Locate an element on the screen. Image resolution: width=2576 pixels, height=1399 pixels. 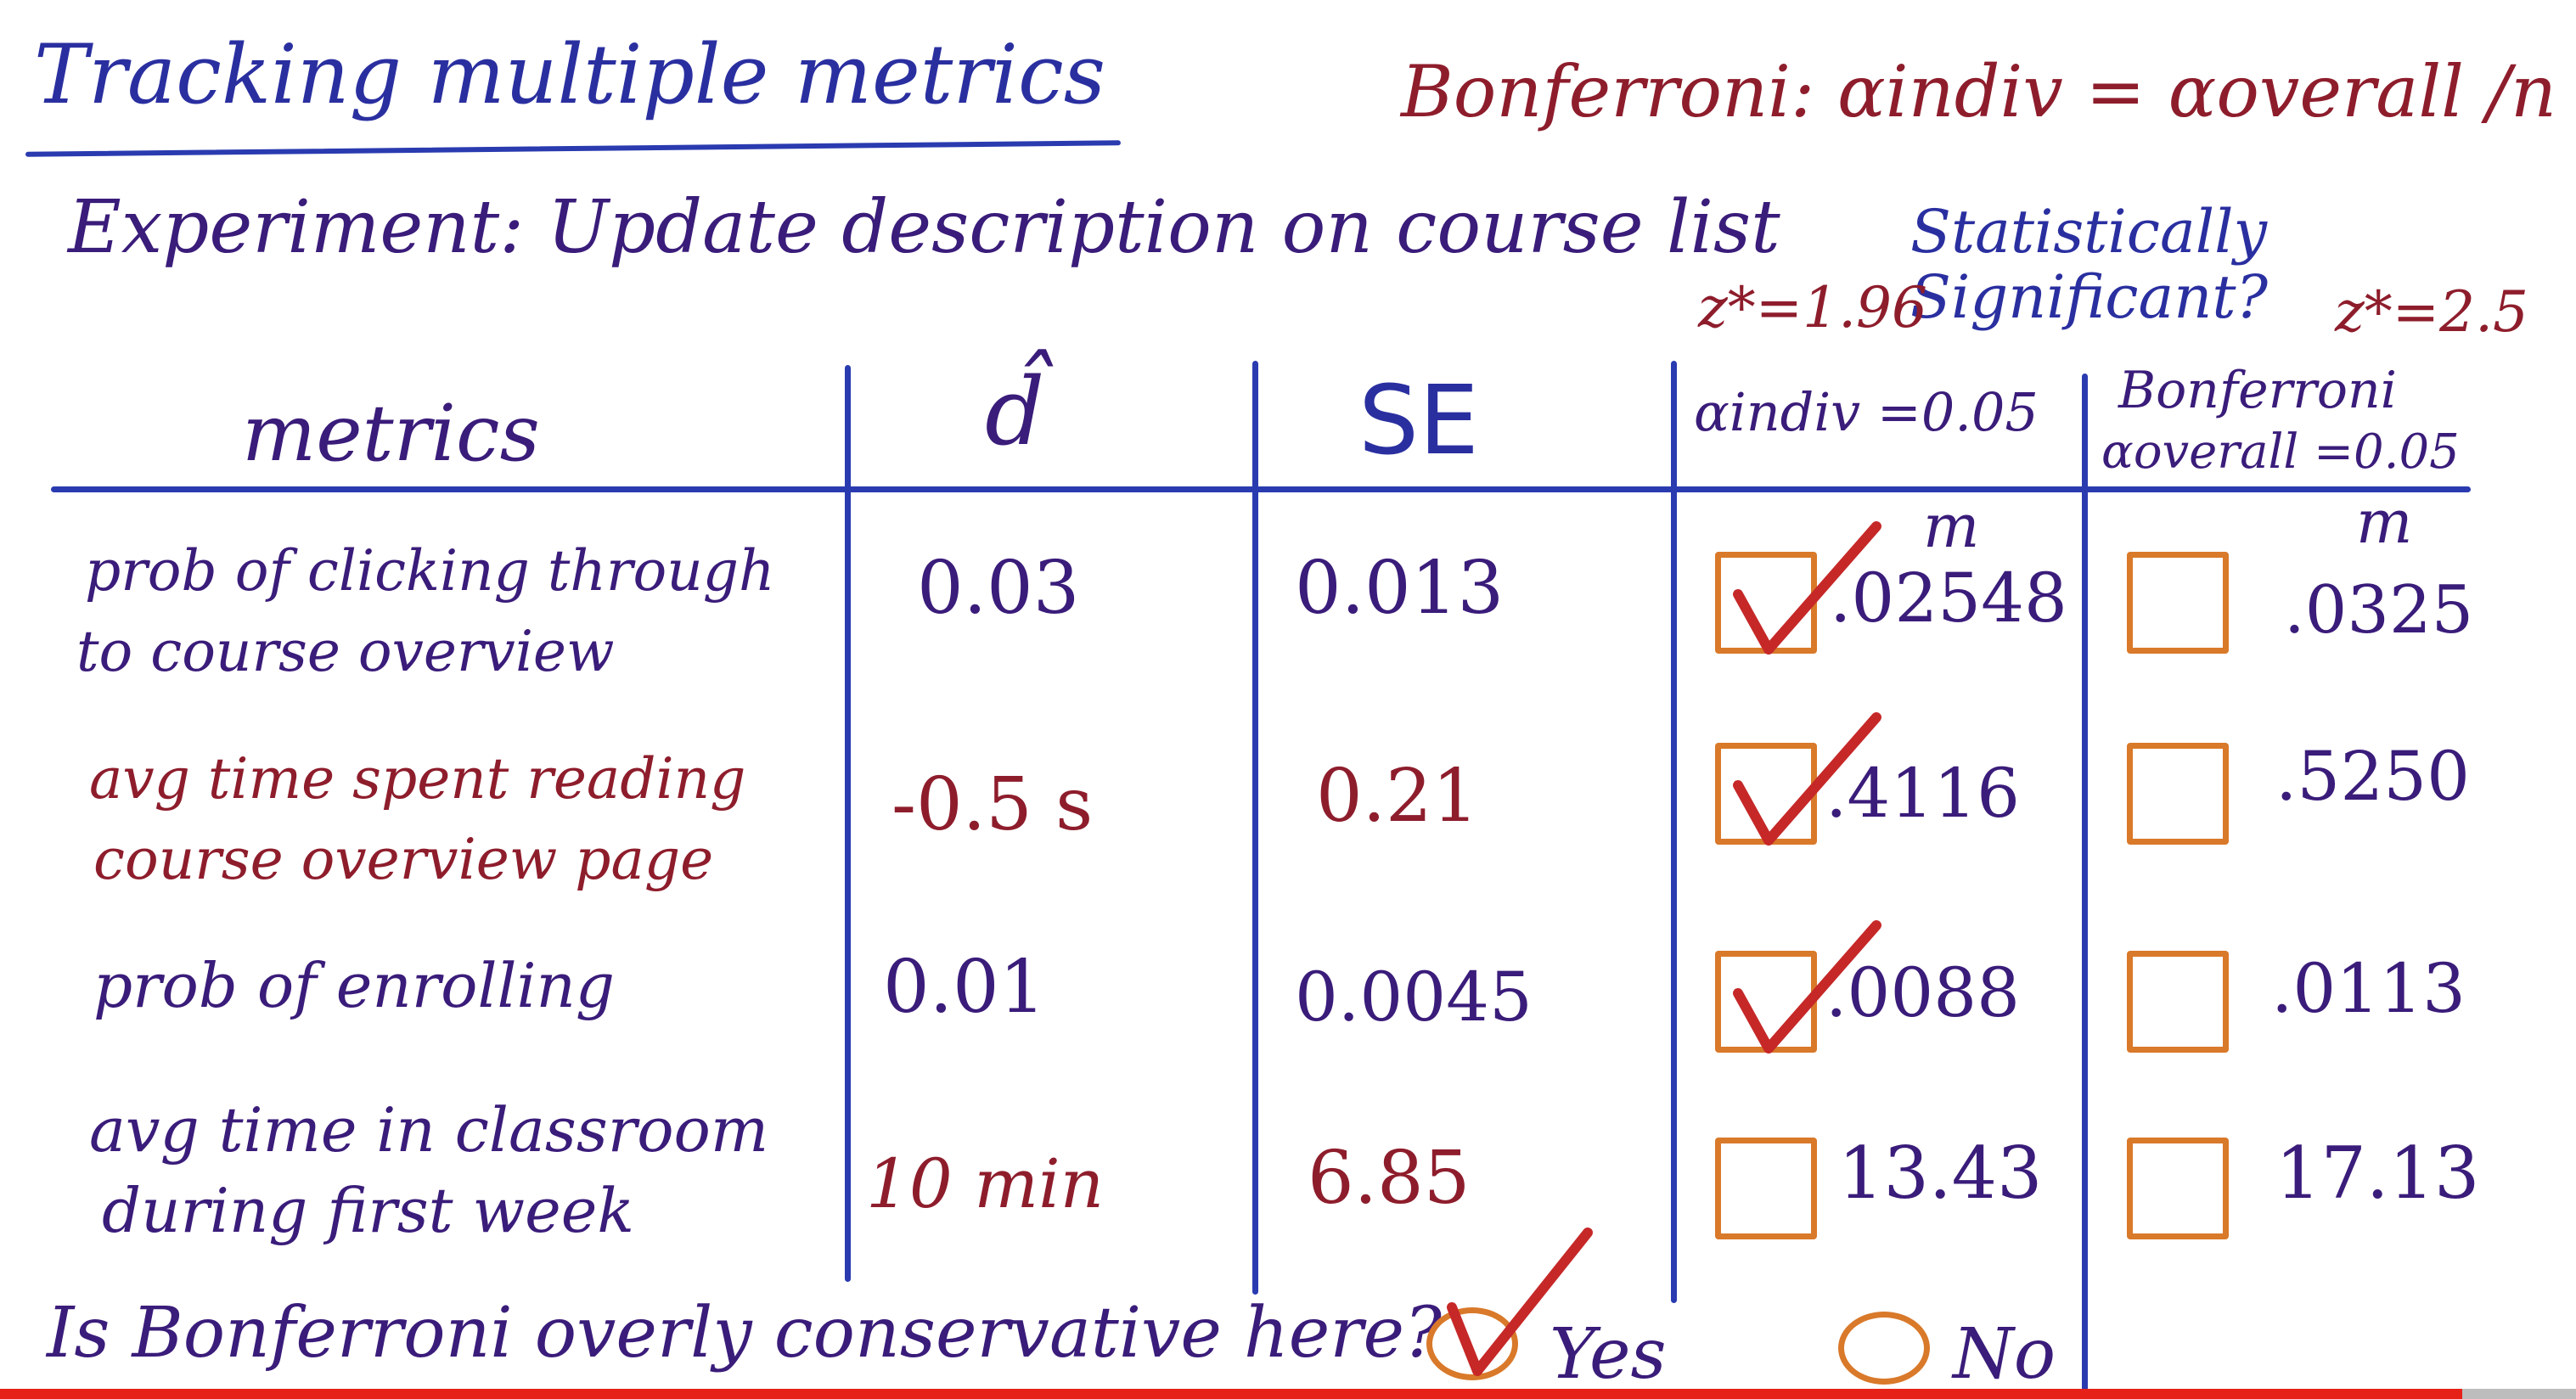
option-yes-label: Yes is located at coordinates (1608, 1354).